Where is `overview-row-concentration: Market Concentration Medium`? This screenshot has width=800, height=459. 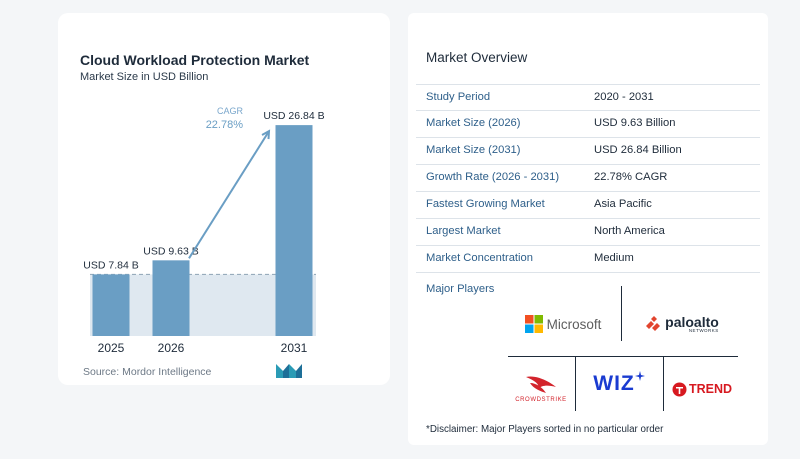
overview-row-concentration: Market Concentration Medium is located at coordinates (588, 259).